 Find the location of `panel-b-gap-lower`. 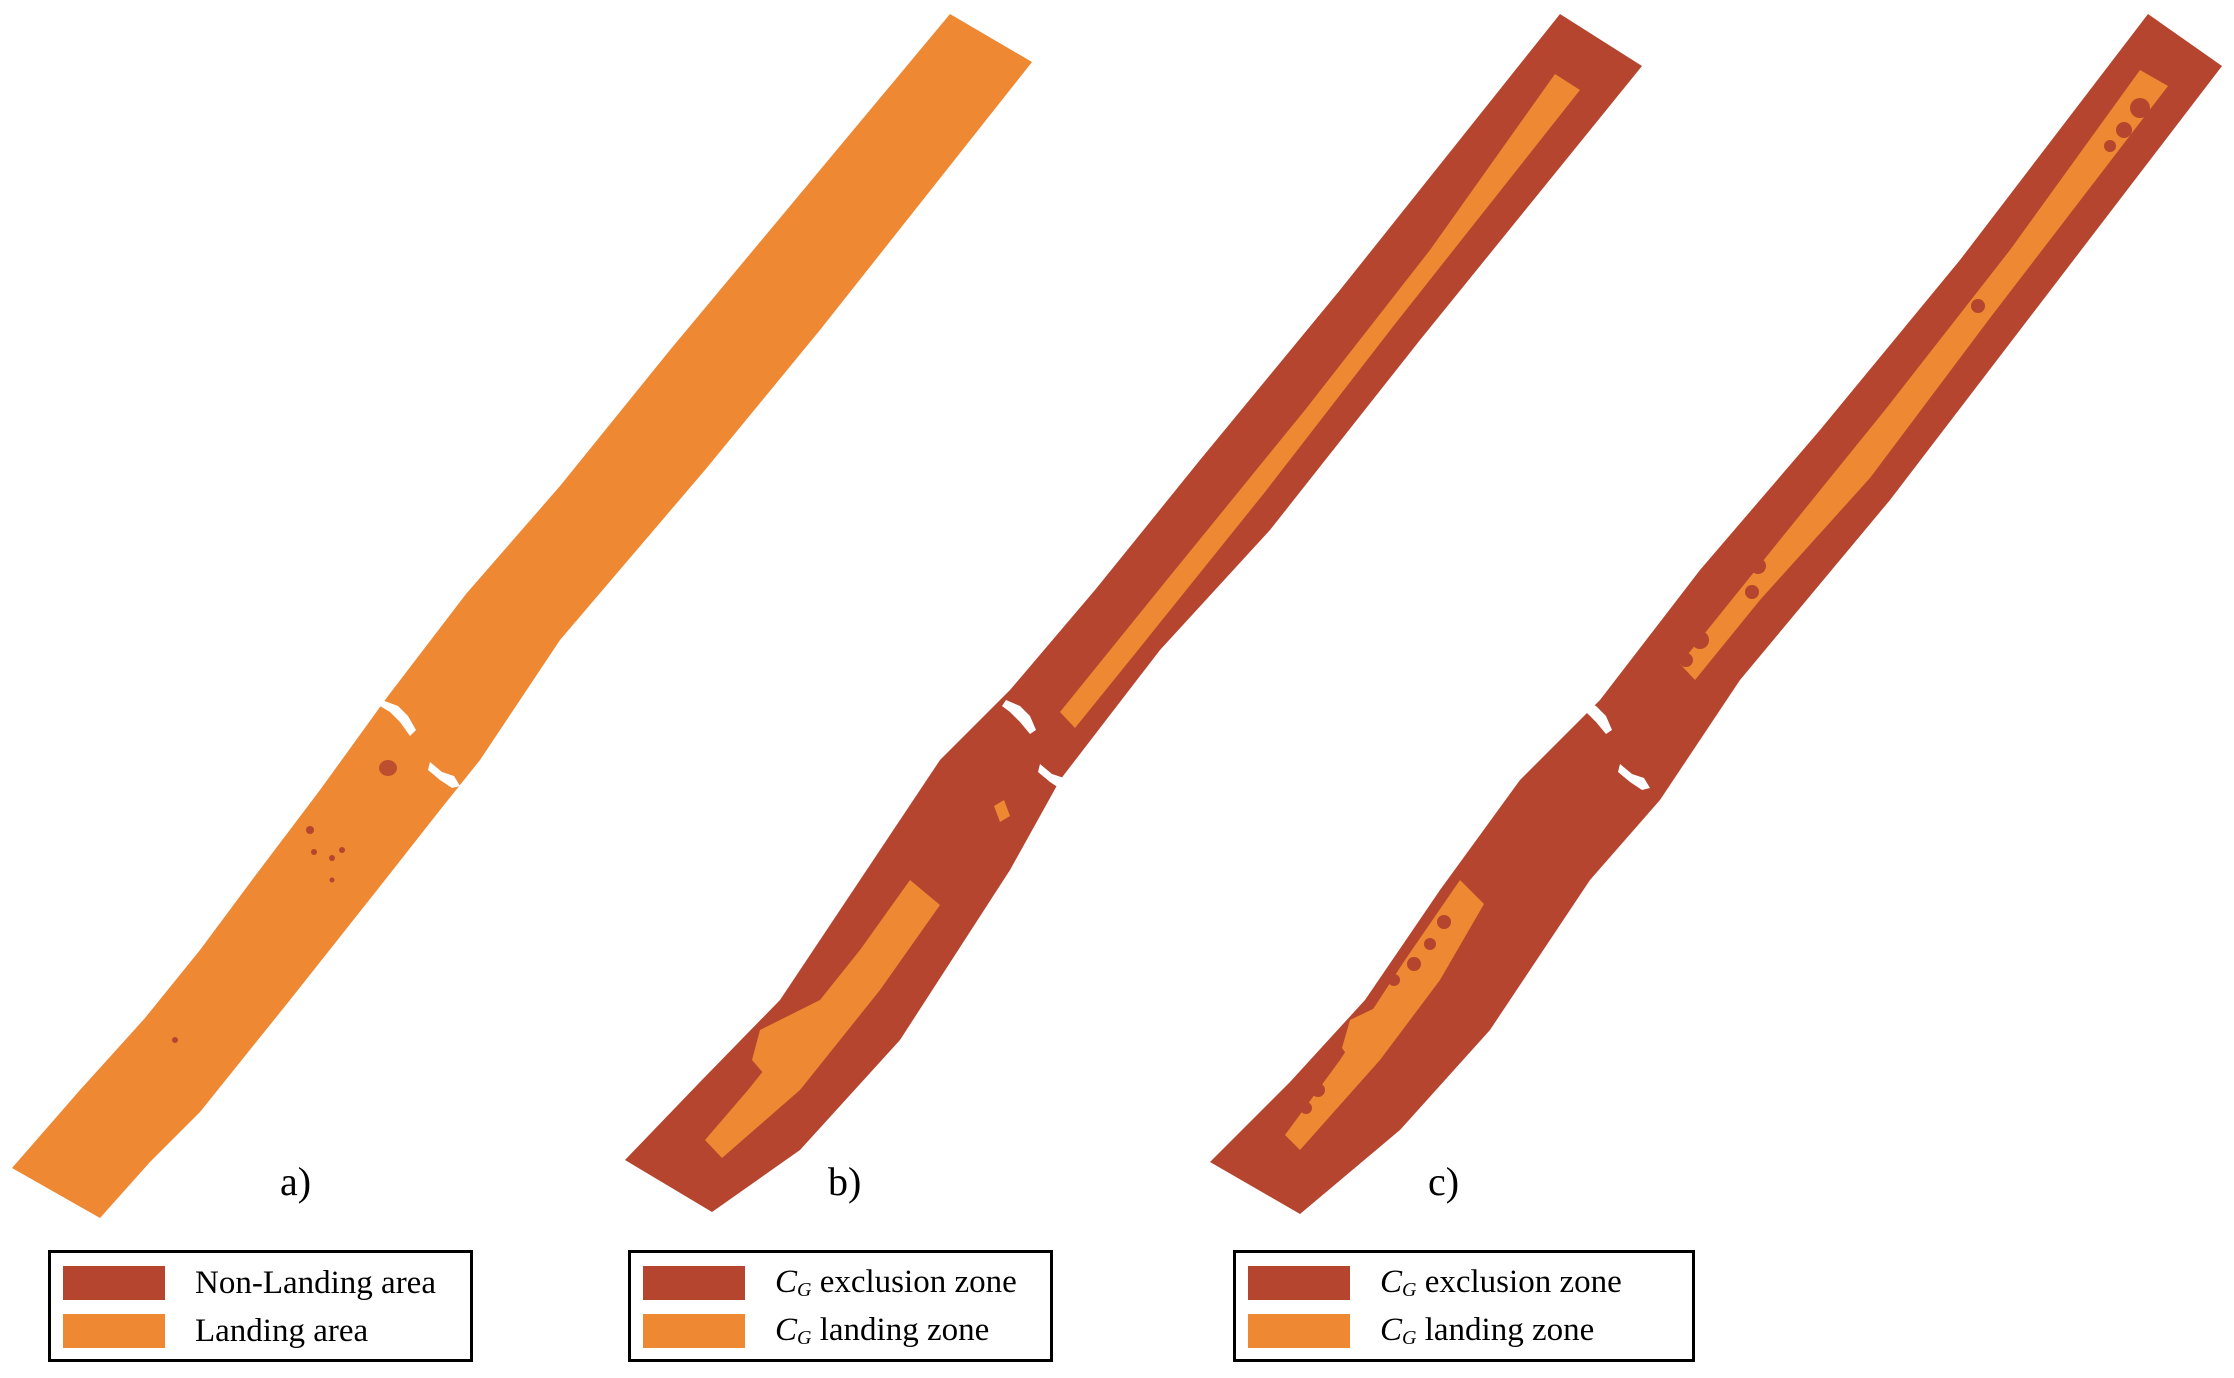

panel-b-gap-lower is located at coordinates (1054, 777).